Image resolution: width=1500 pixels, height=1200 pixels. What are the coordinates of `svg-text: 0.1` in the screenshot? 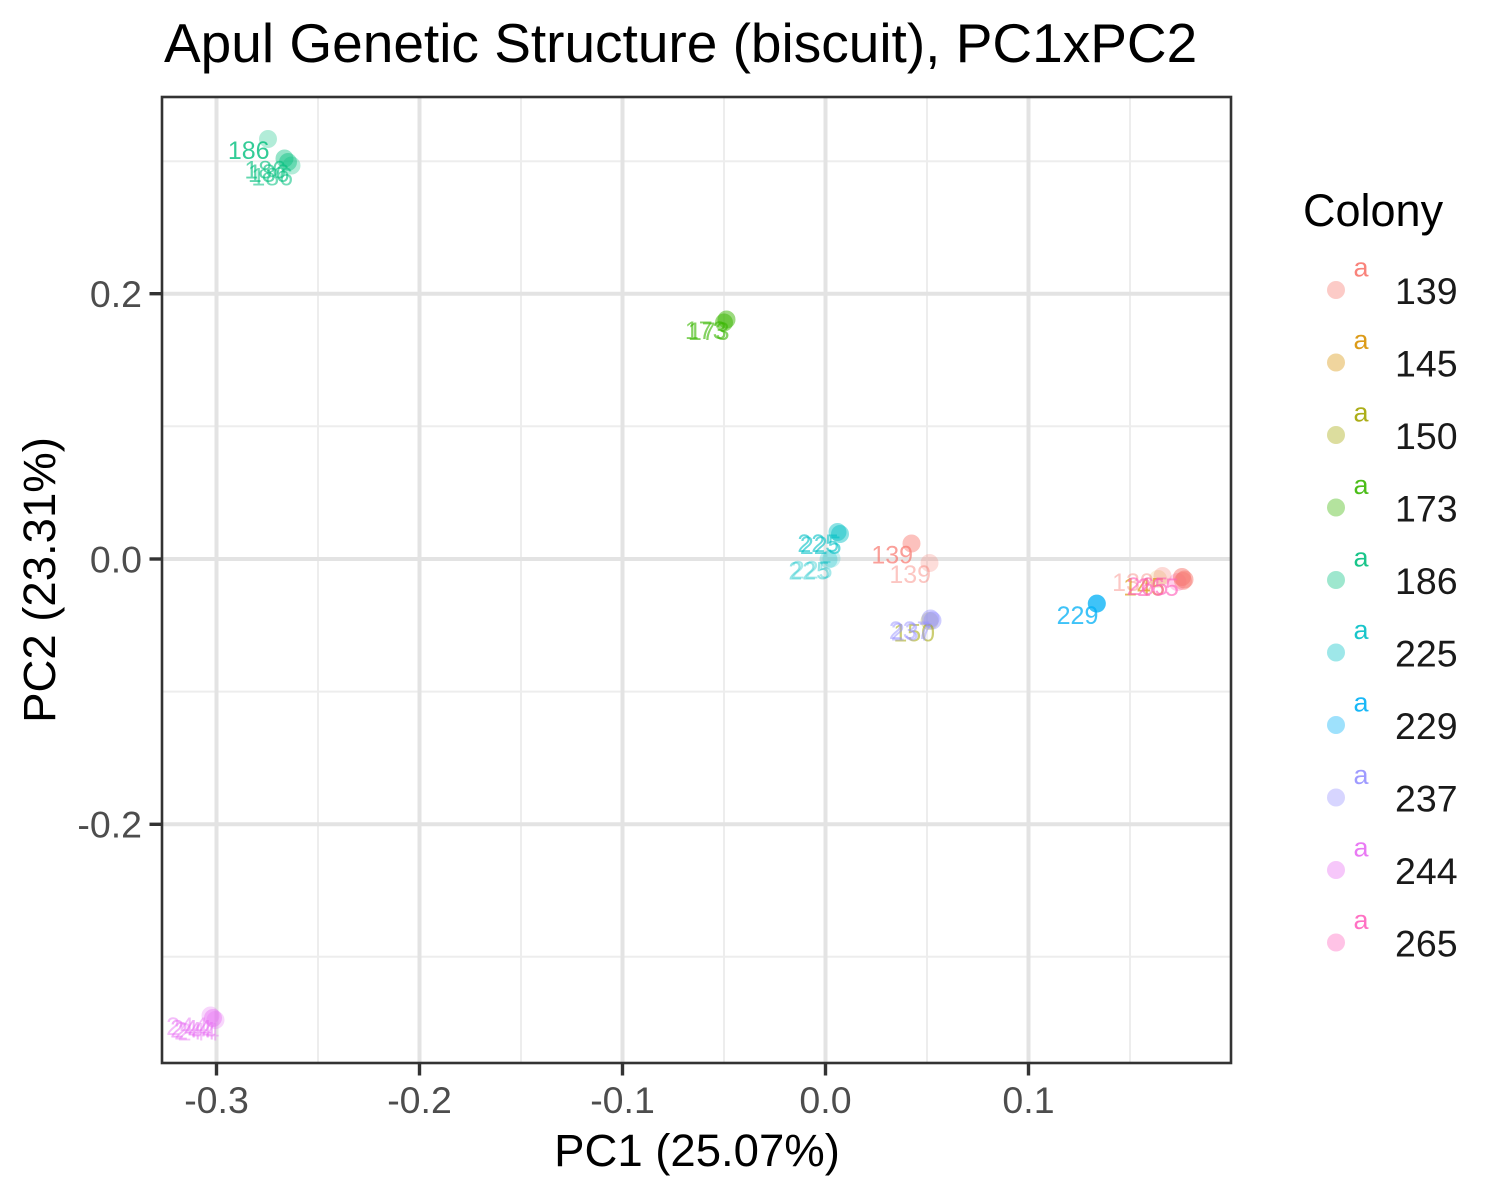 It's located at (1028, 1100).